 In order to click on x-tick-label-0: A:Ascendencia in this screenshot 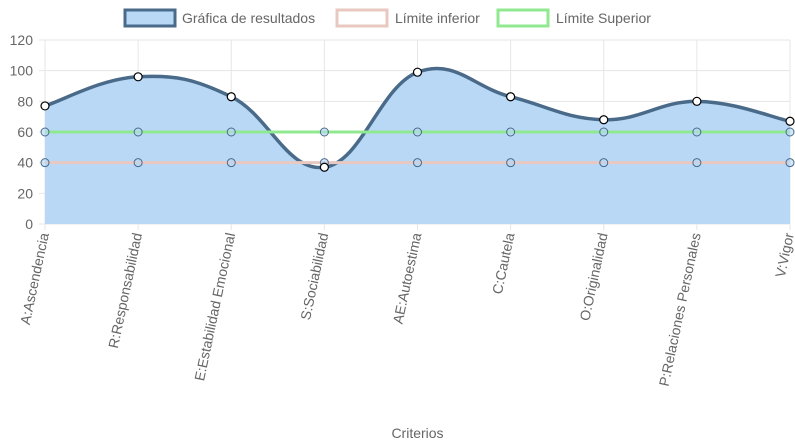, I will do `click(34, 278)`.